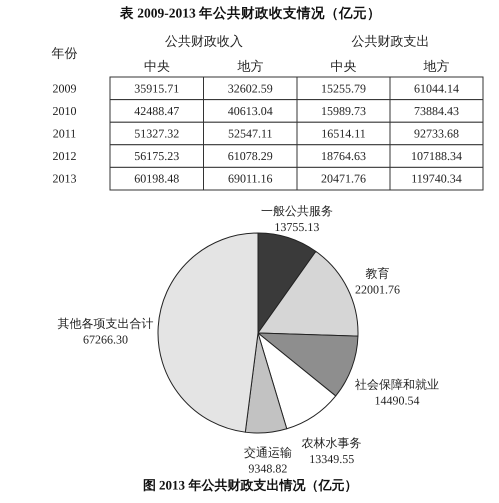  I want to click on data-label: 73884.43, so click(436, 111).